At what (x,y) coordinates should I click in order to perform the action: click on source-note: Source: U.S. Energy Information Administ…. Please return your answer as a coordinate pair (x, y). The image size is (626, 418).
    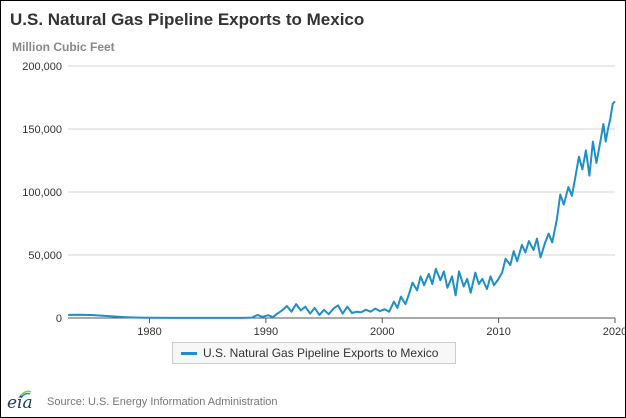
    Looking at the image, I should click on (162, 402).